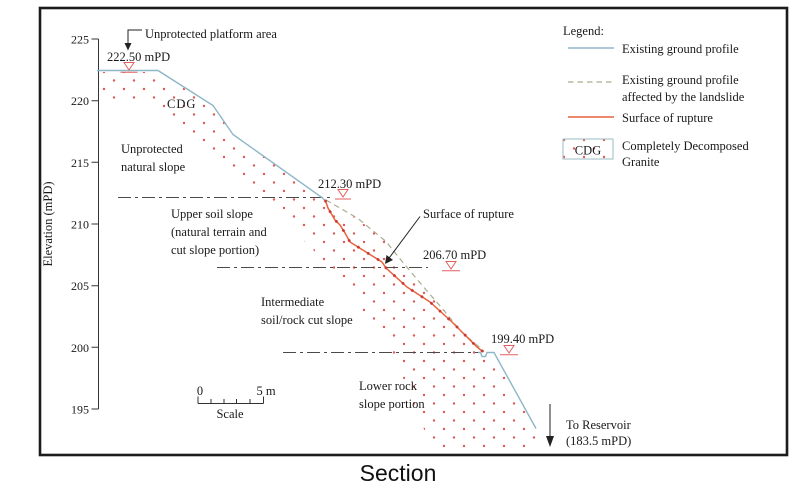 This screenshot has width=802, height=492. I want to click on legend-ground-profile-label: Existing ground profile, so click(680, 49).